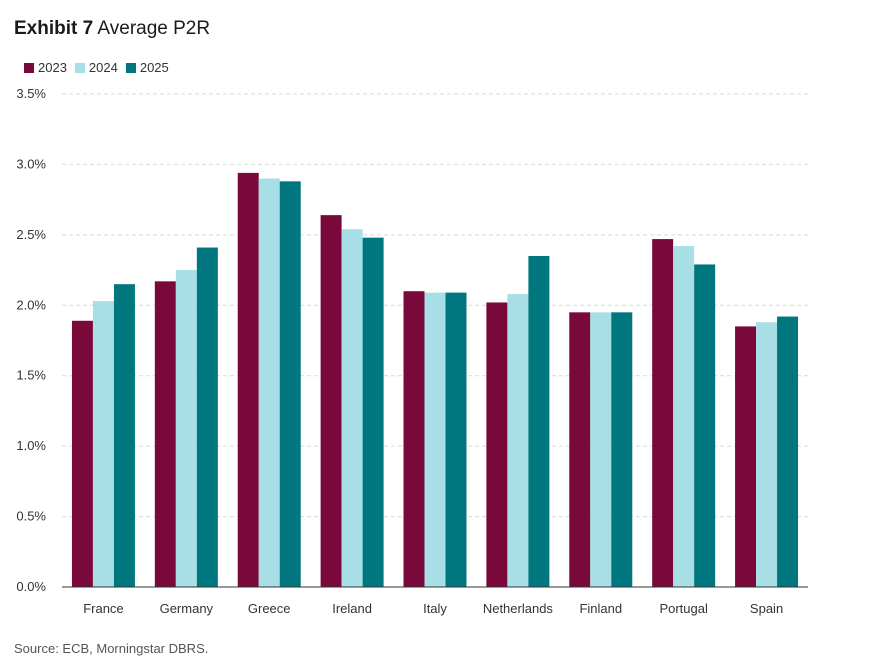 The image size is (874, 662). I want to click on exhibit-label: Exhibit 7, so click(54, 28).